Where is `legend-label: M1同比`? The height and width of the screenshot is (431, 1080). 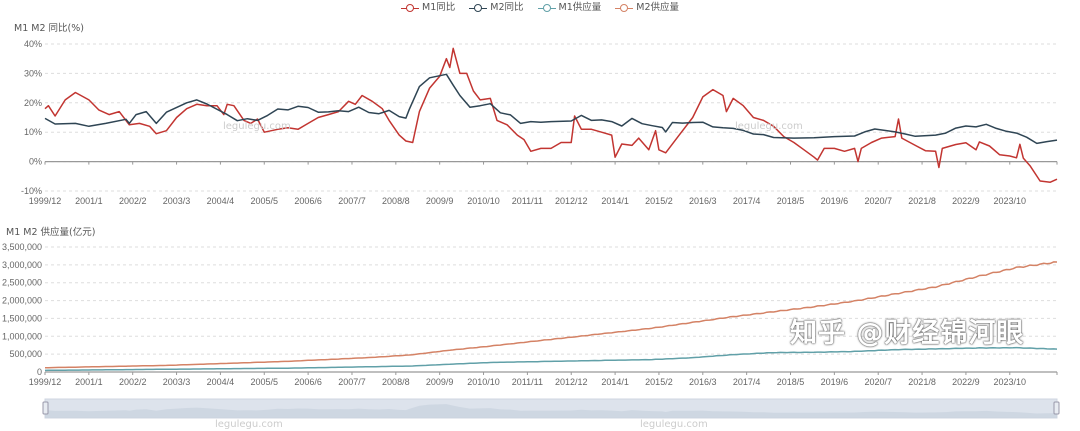
legend-label: M1同比 is located at coordinates (439, 7).